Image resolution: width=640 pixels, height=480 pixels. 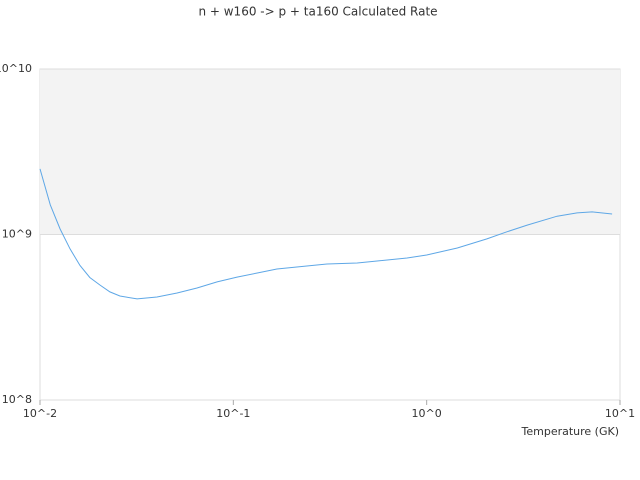 I want to click on x-tick-label: 10^1, so click(x=620, y=413).